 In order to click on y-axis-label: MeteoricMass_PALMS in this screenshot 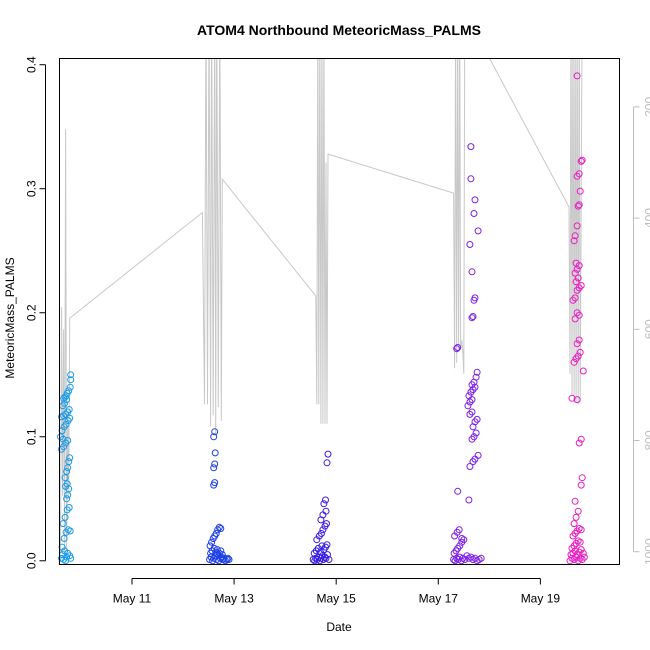, I will do `click(10, 317)`.